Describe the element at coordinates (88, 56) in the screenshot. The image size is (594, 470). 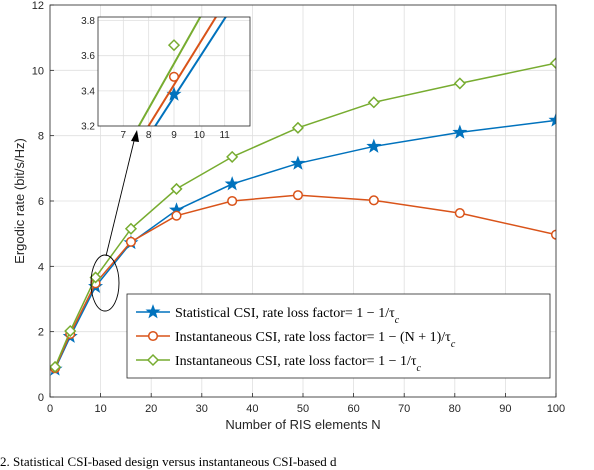
I see `inset-y-tick-label: 3.6` at that location.